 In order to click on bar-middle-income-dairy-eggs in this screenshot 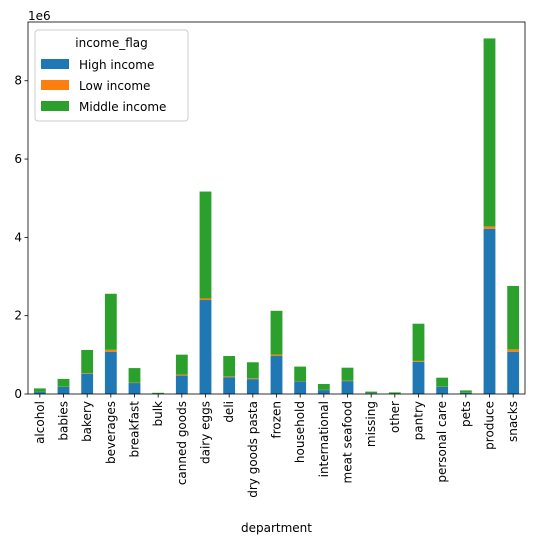, I will do `click(205, 245)`.